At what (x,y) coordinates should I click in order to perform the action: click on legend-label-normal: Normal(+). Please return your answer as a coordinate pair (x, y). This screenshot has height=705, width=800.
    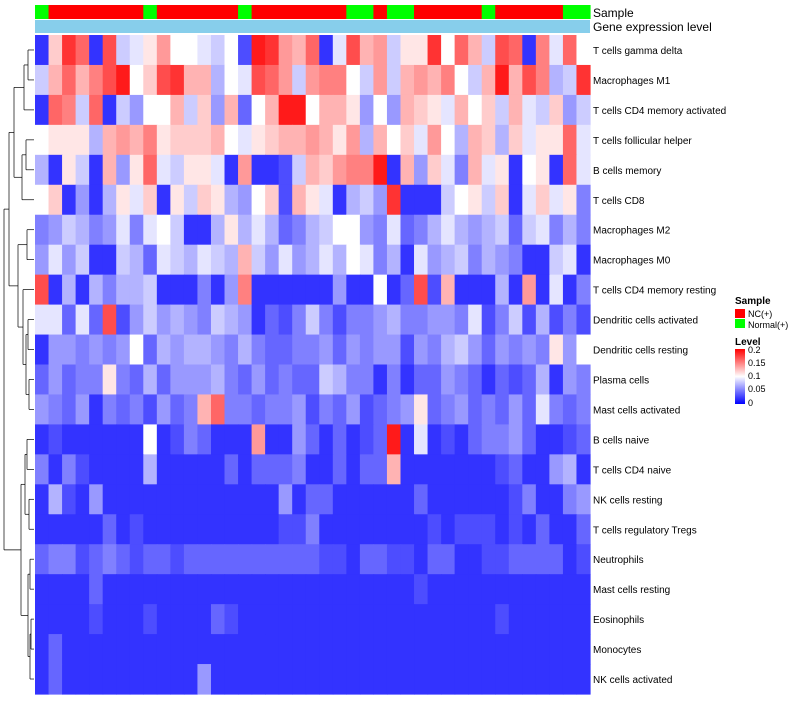
    Looking at the image, I should click on (768, 325).